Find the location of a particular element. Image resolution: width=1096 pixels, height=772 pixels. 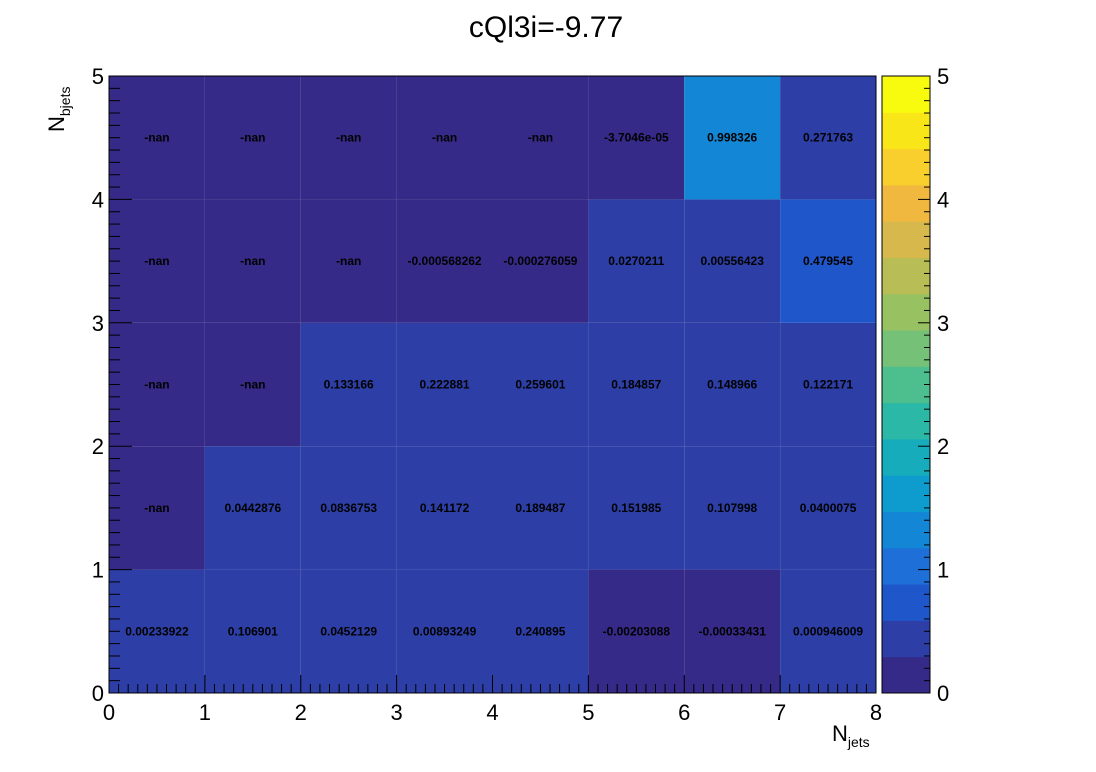

y-tick-label: 5 is located at coordinates (98, 76).